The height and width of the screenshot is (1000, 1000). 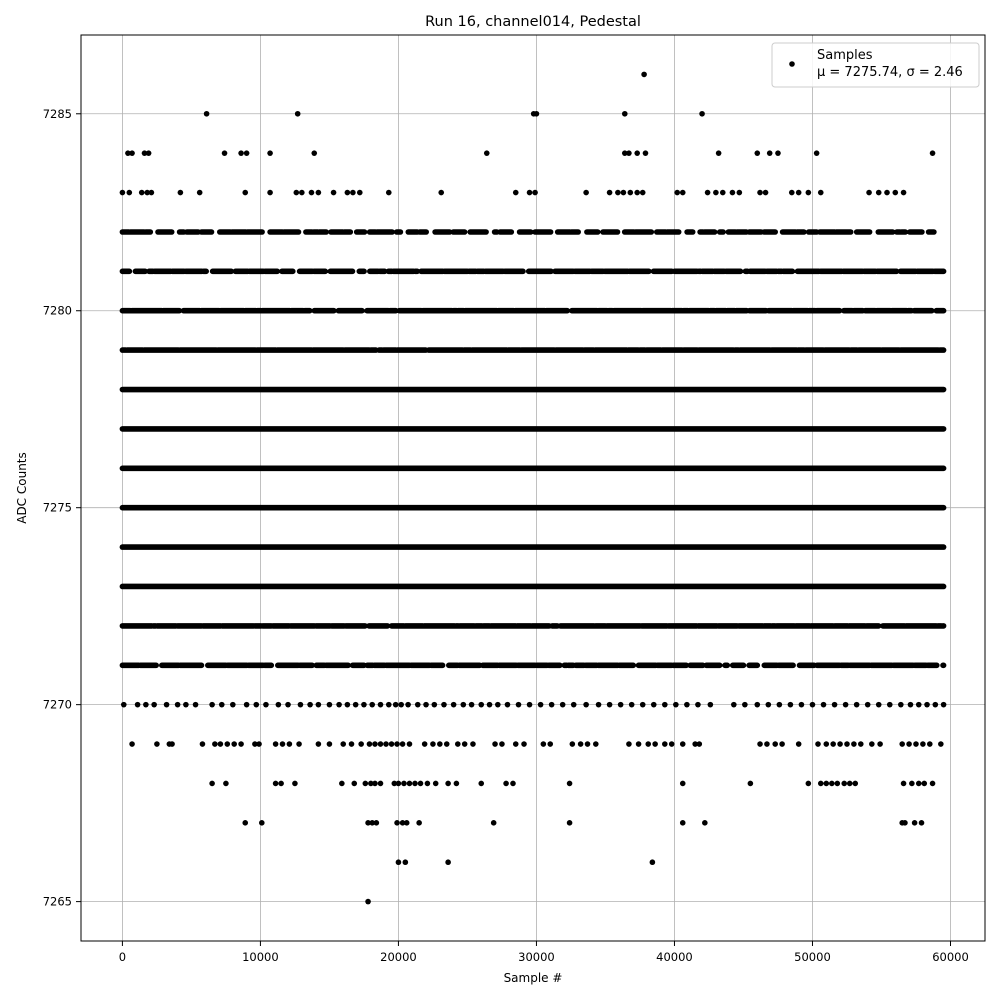 What do you see at coordinates (845, 55) in the screenshot?
I see `legend-label-samples: Samples` at bounding box center [845, 55].